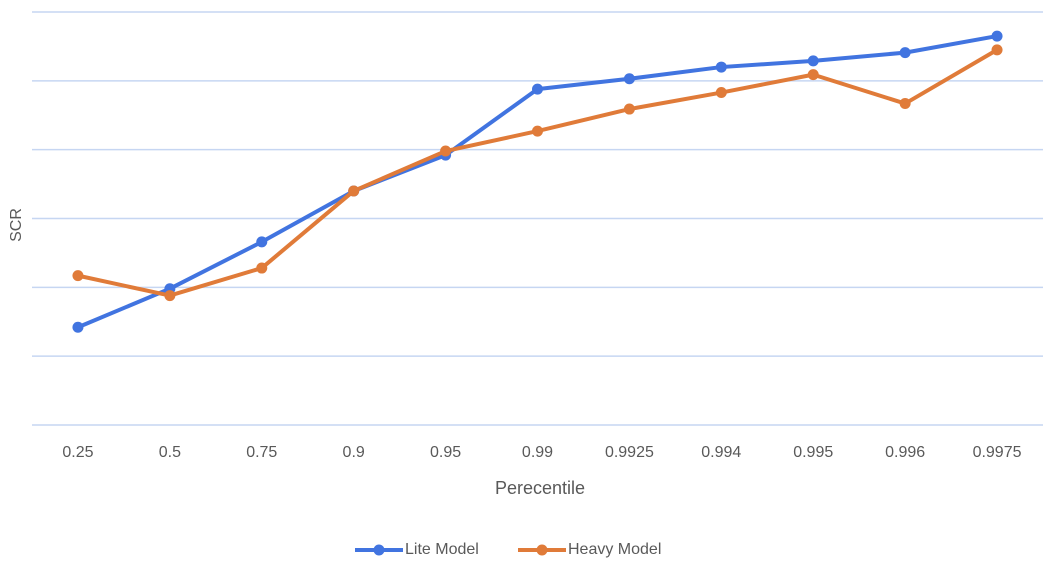 The image size is (1045, 562). What do you see at coordinates (16, 225) in the screenshot?
I see `y-axis-label: SCR` at bounding box center [16, 225].